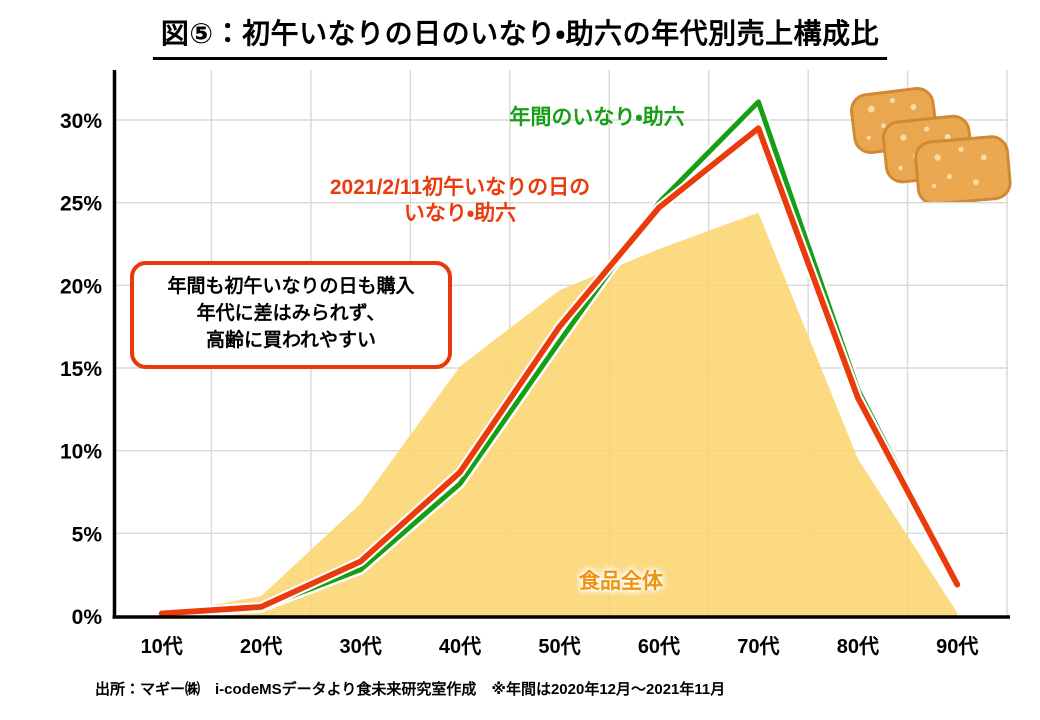  Describe the element at coordinates (460, 213) in the screenshot. I see `red-series-label-line2: いなり・助六` at that location.